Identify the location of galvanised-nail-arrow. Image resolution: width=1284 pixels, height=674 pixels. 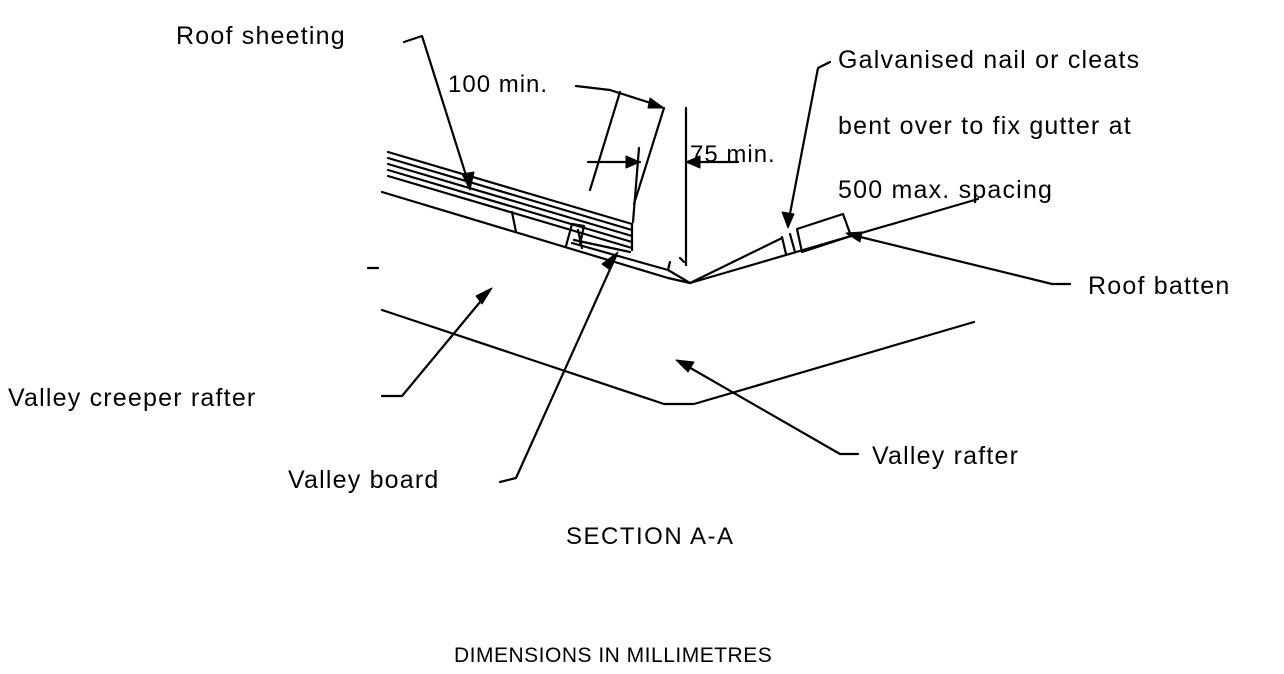
(788, 220).